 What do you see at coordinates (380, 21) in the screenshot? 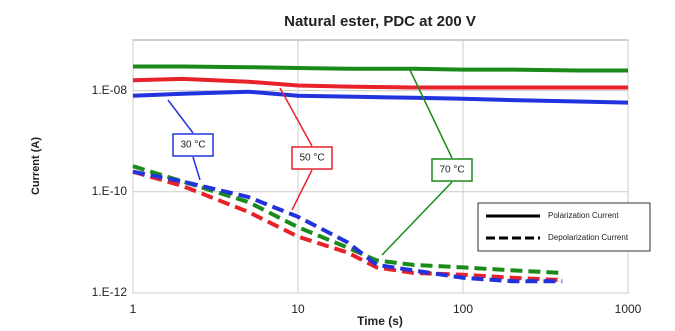
I see `chart-title: Natural ester, PDC at 200 V` at bounding box center [380, 21].